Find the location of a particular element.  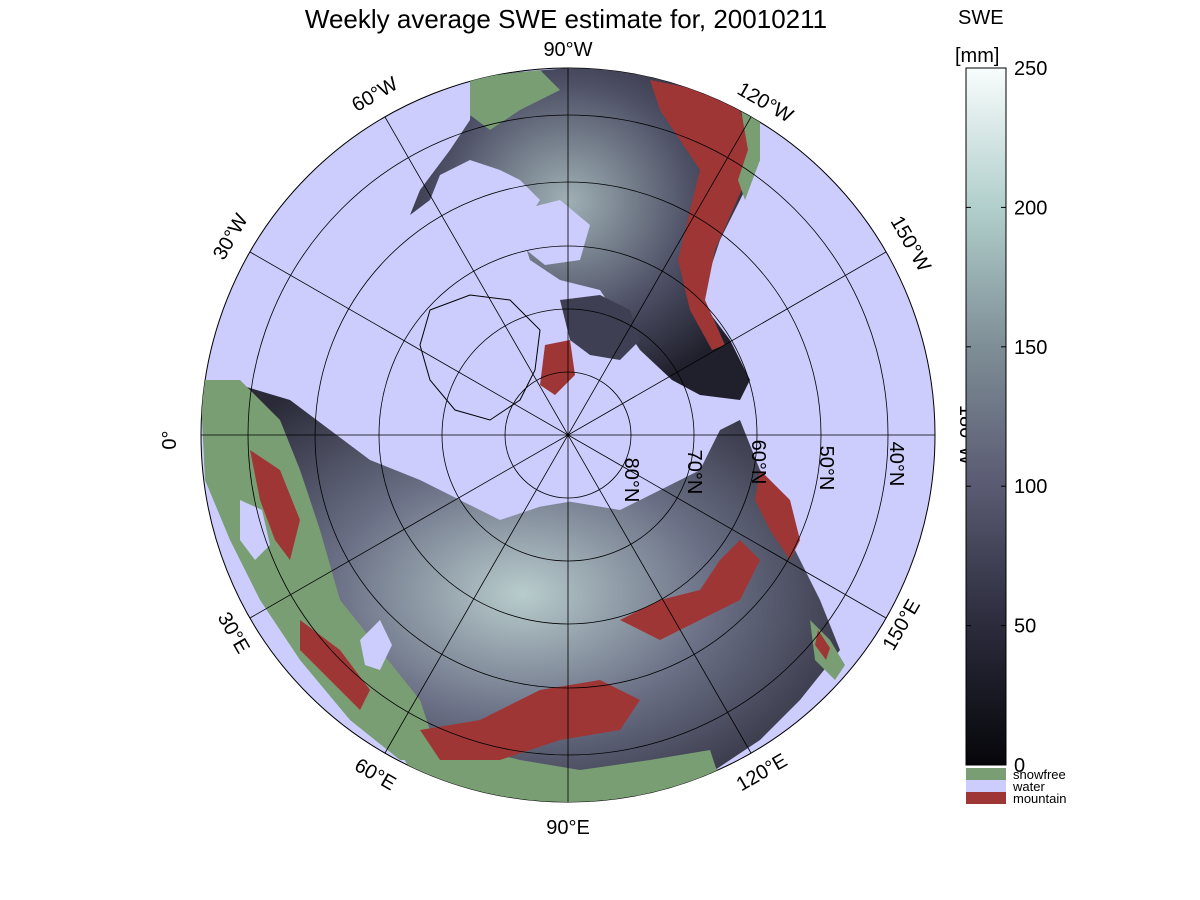

baltic-sea is located at coordinates (255, 530).